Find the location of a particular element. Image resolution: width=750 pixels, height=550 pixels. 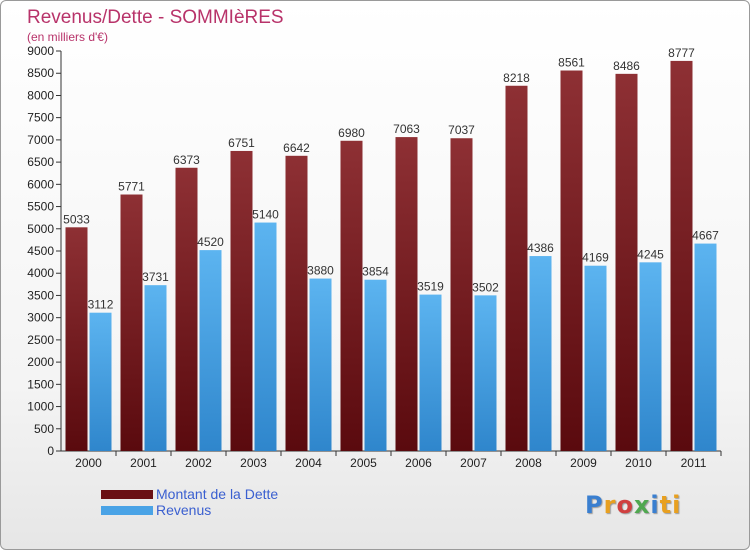

x-tick-label: 2007 is located at coordinates (473, 463).